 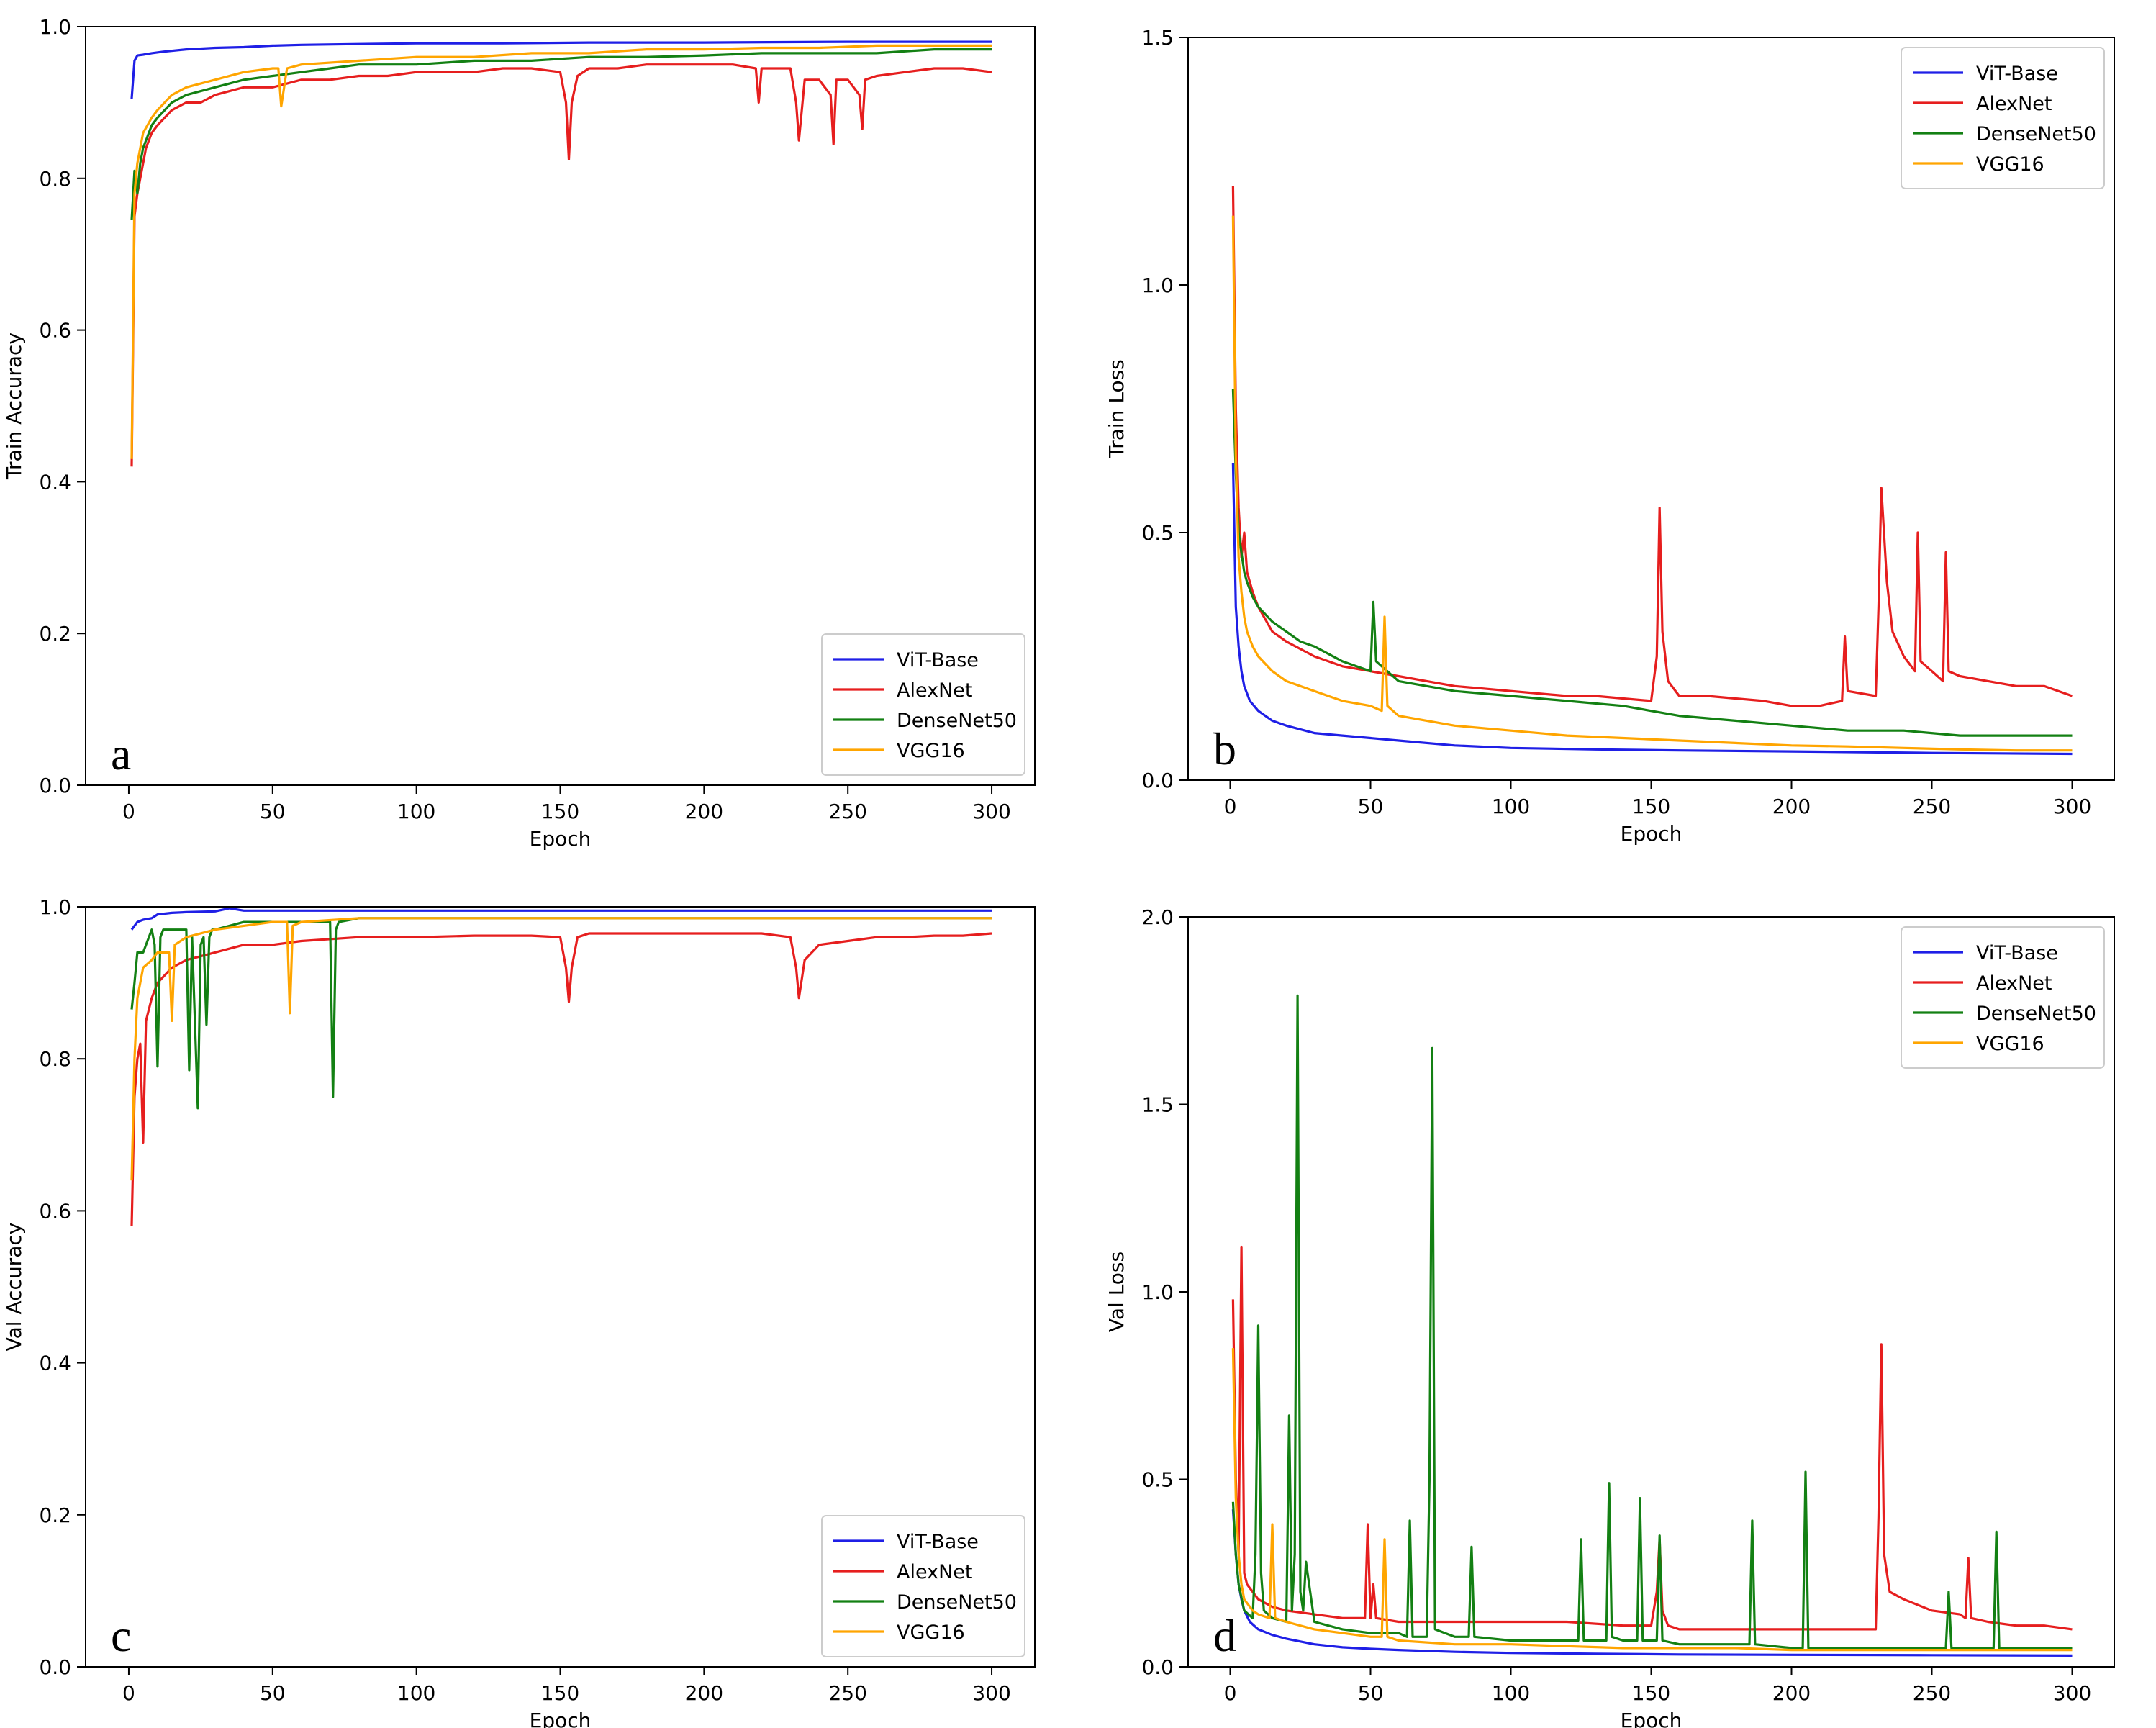 What do you see at coordinates (14, 406) in the screenshot?
I see `y-axis-label: Train Accuracy` at bounding box center [14, 406].